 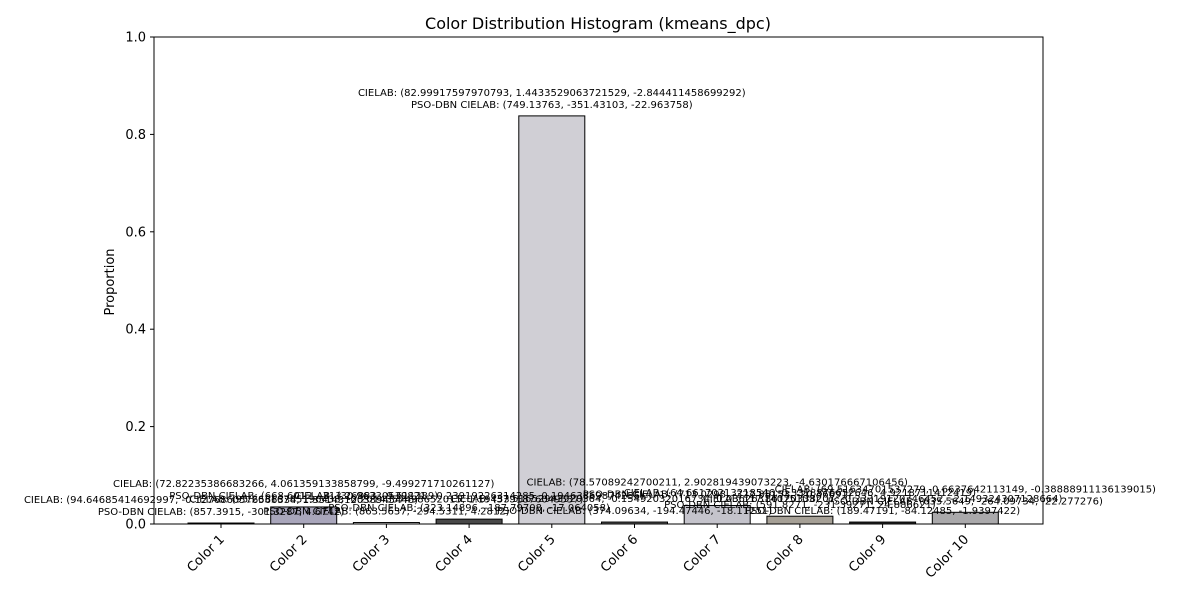 I want to click on y-tick-label: 0.6, so click(x=135, y=232).